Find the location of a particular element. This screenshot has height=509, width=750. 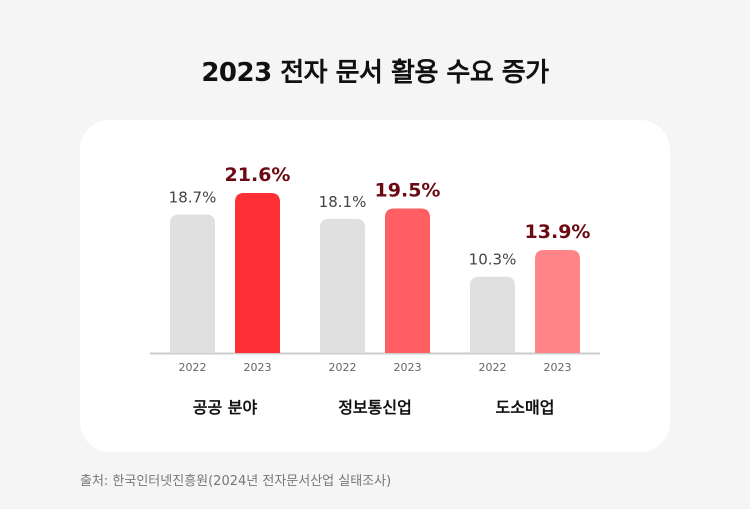

source-note: 출처: 한국인터넷진흥원(2024년 전자문서산업 실태조사) is located at coordinates (236, 481).